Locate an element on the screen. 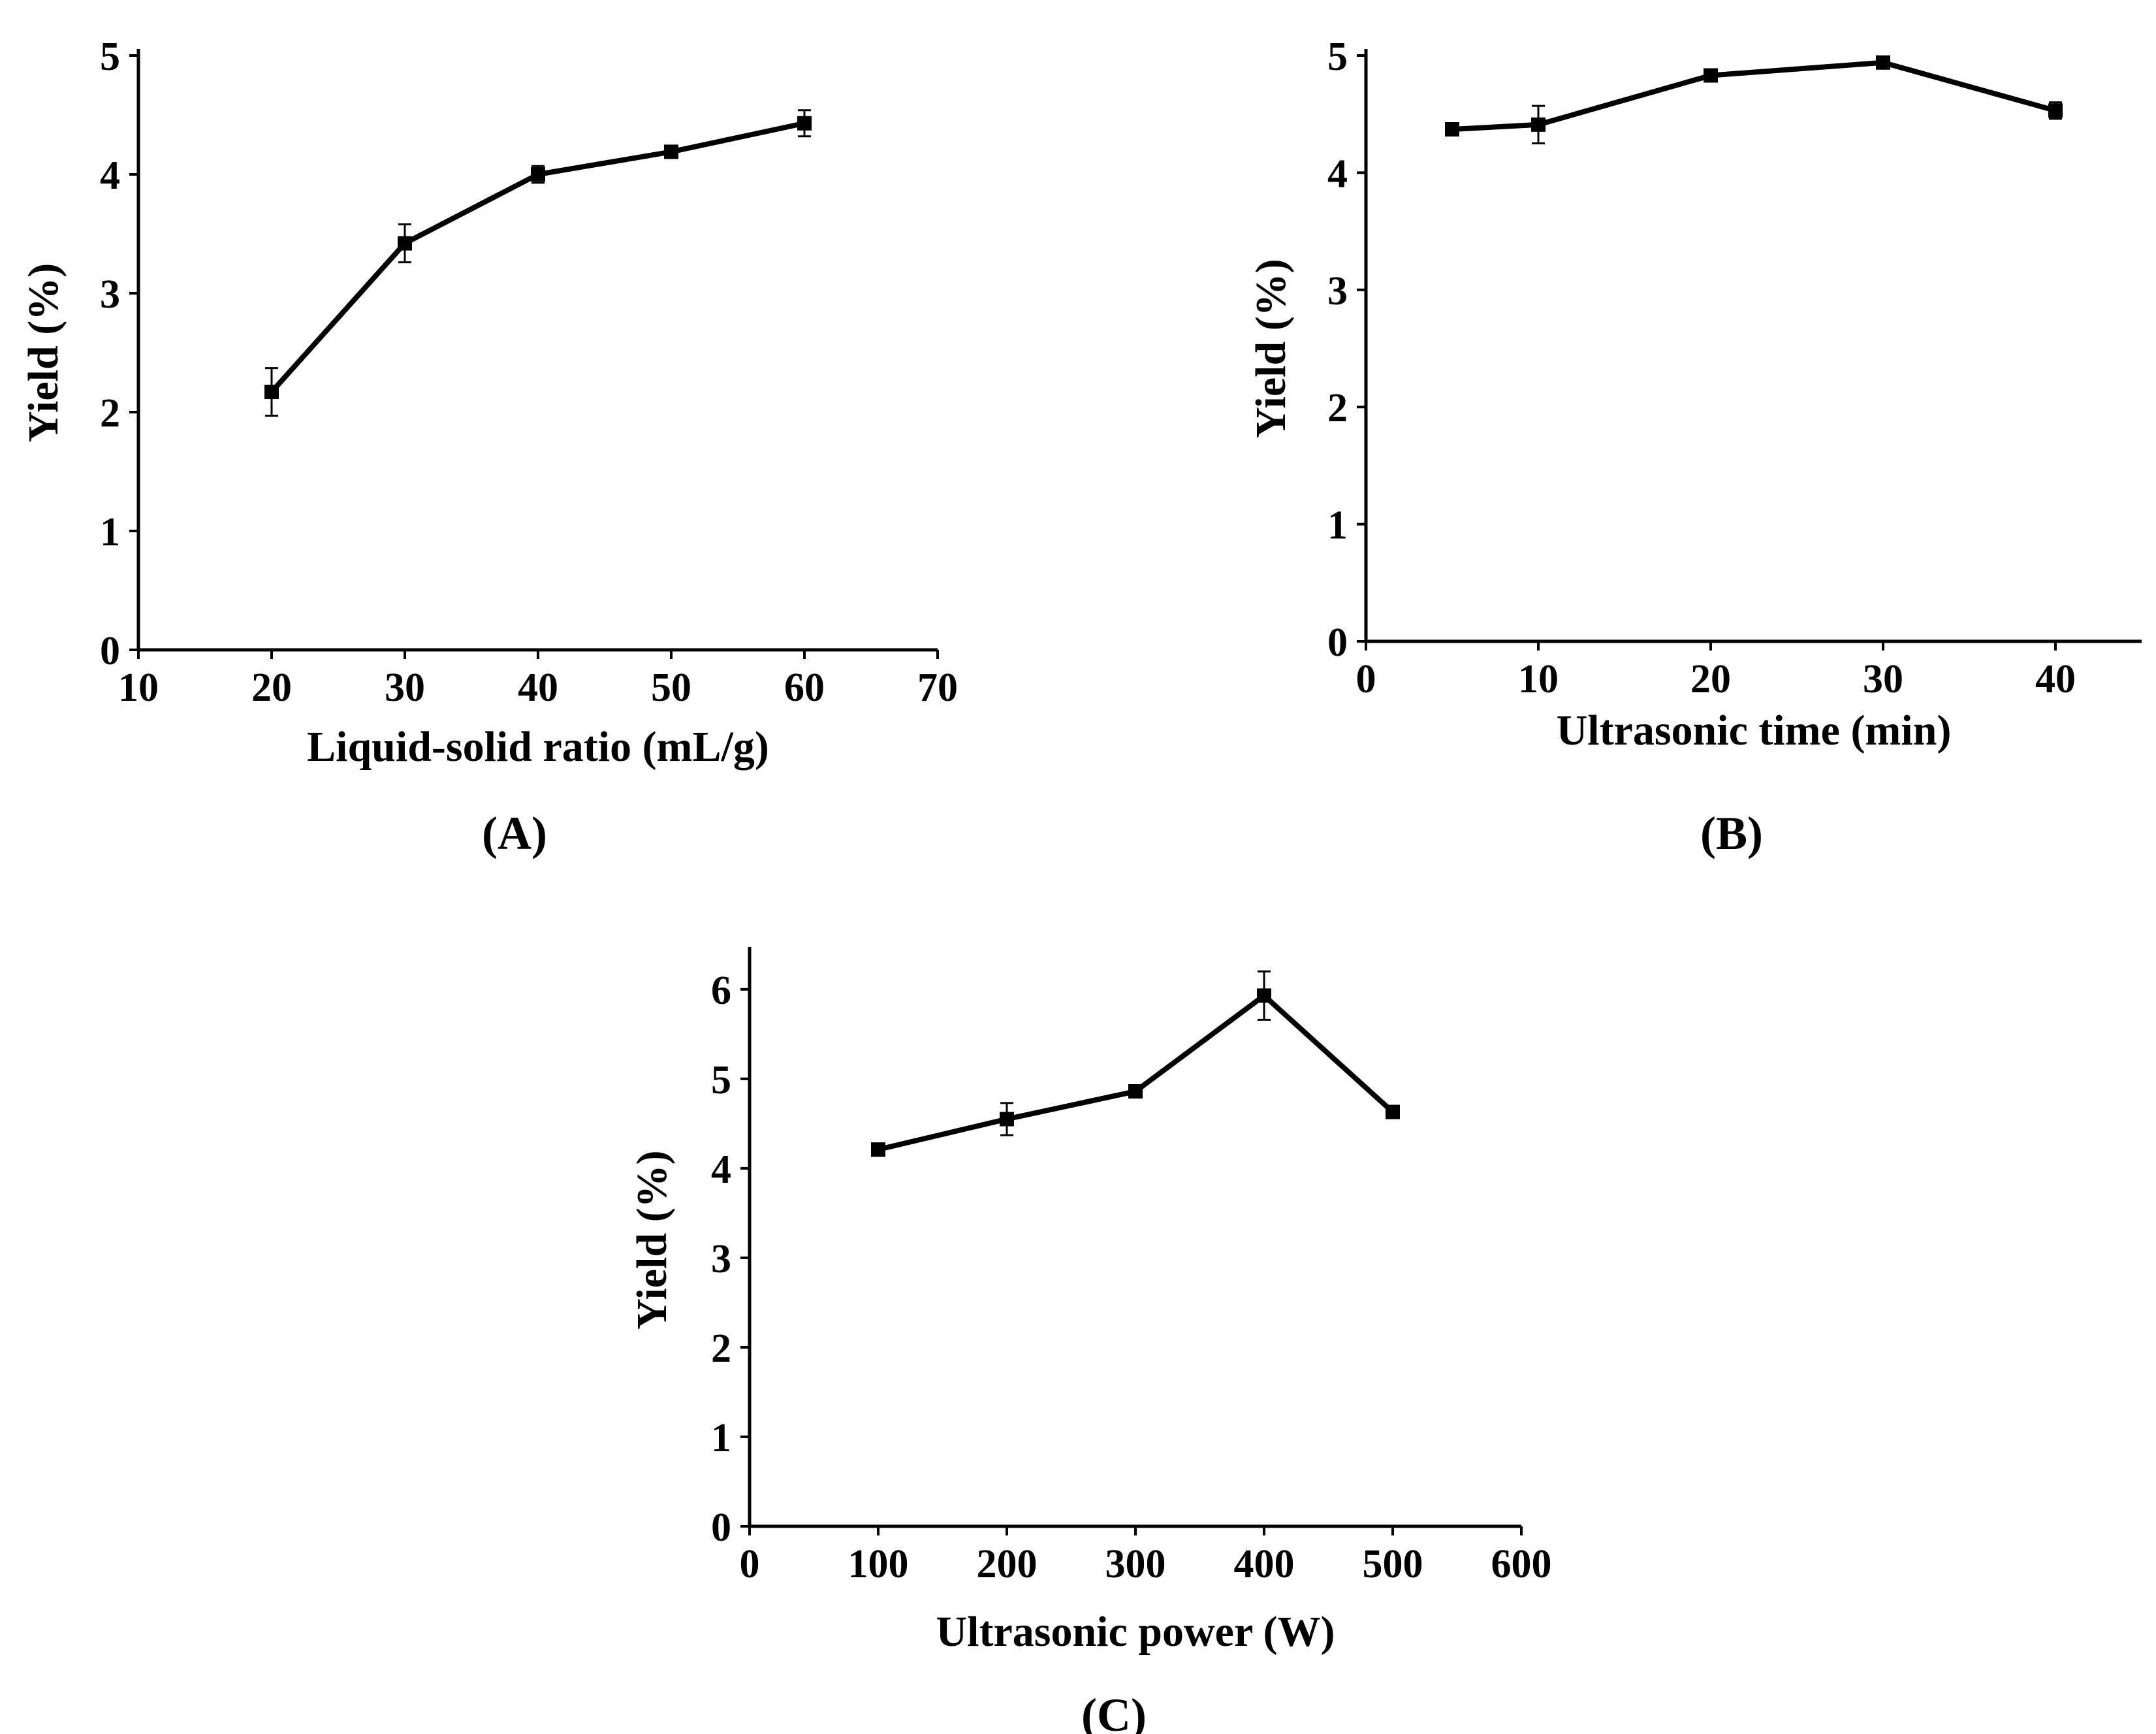 Image resolution: width=2156 pixels, height=1734 pixels. panel-label-b: (B) is located at coordinates (1732, 833).